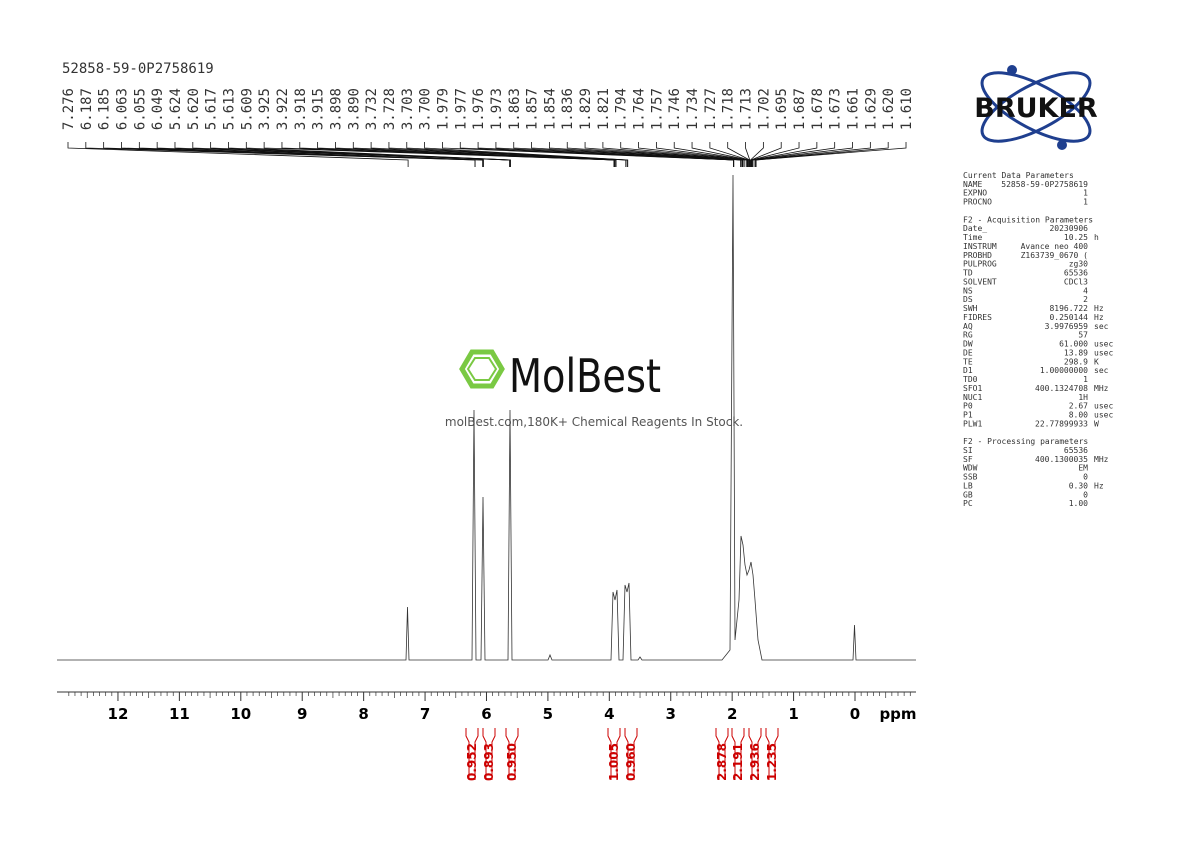 This screenshot has width=1190, height=842. Describe the element at coordinates (968, 414) in the screenshot. I see `param-key: P1` at that location.